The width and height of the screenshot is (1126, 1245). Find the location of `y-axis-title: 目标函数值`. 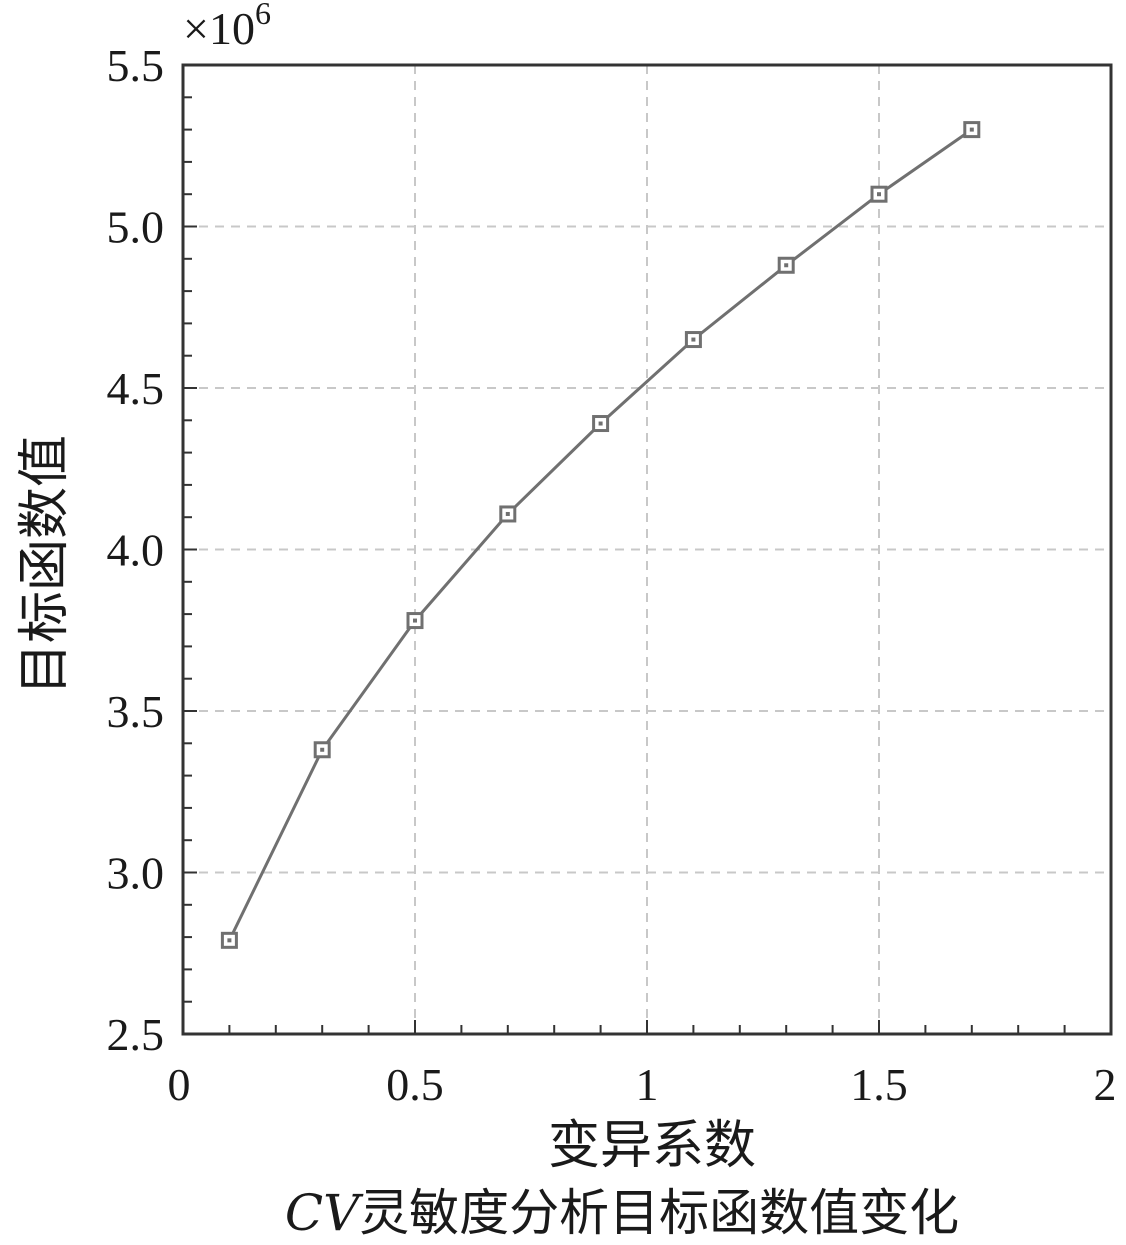

y-axis-title: 目标函数值 is located at coordinates (45, 565).